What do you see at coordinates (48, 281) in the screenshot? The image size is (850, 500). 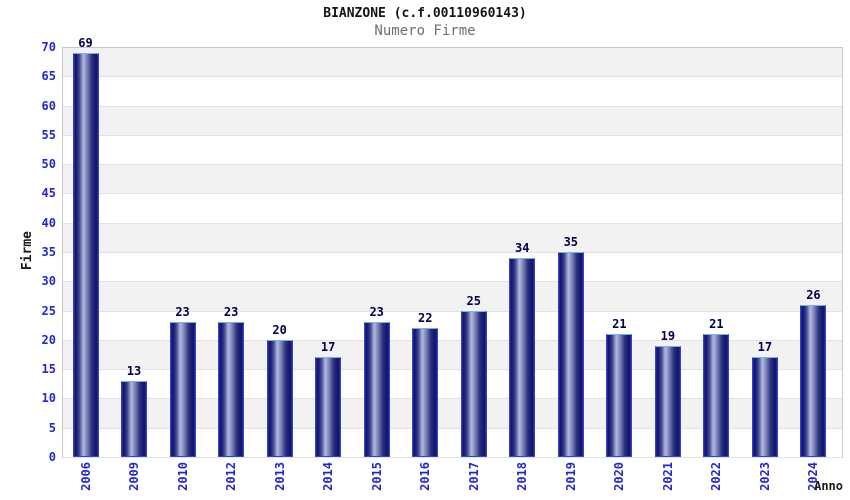 I see `y-tick-label: 30` at bounding box center [48, 281].